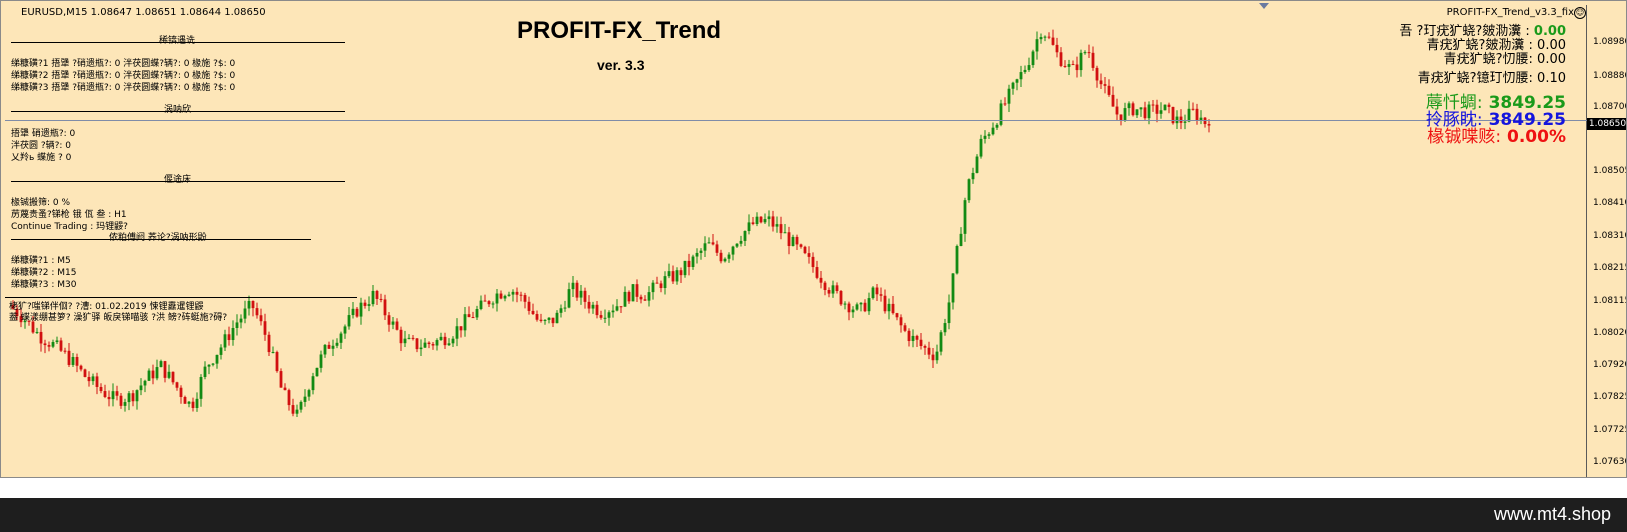 The height and width of the screenshot is (532, 1627). Describe the element at coordinates (1496, 117) in the screenshot. I see `equity-stat: 拎豚眈: 3849.25` at that location.